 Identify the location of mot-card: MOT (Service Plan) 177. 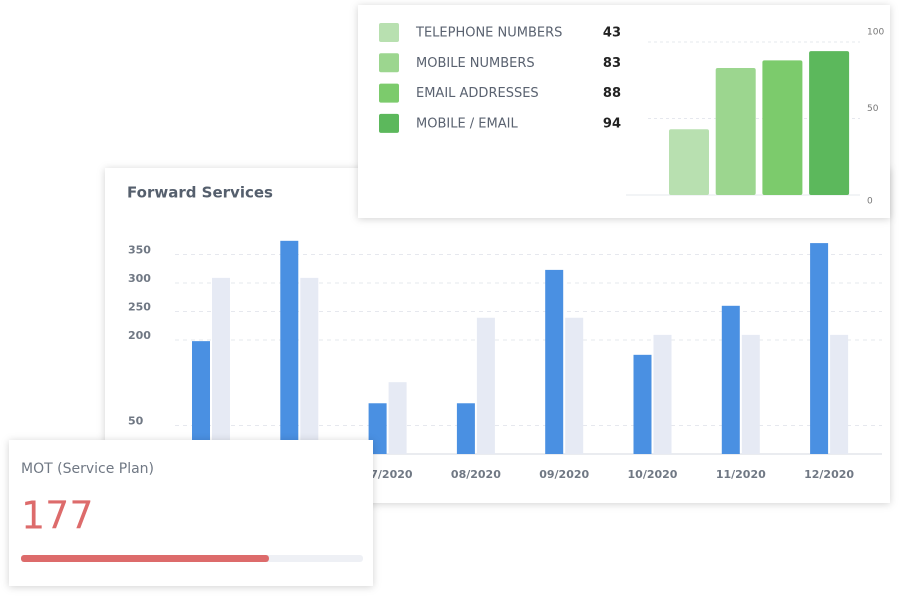
(191, 513).